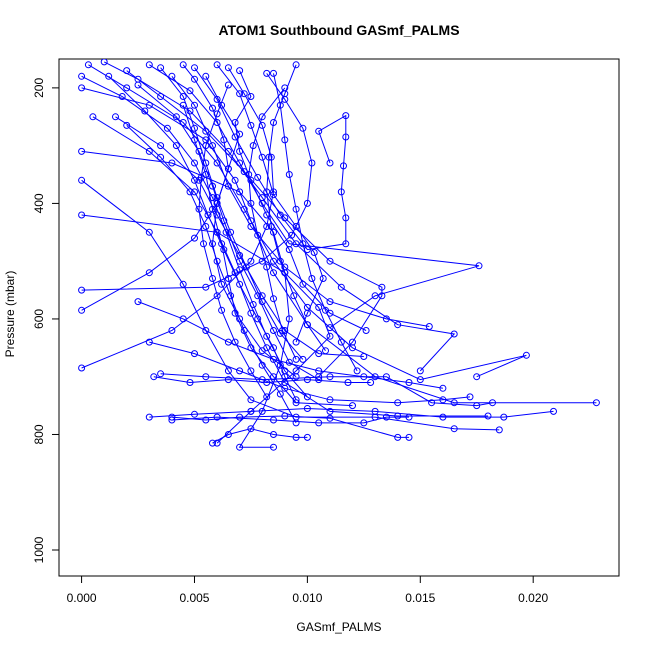 This screenshot has width=650, height=650. What do you see at coordinates (420, 598) in the screenshot?
I see `x-tick-label: 0.015` at bounding box center [420, 598].